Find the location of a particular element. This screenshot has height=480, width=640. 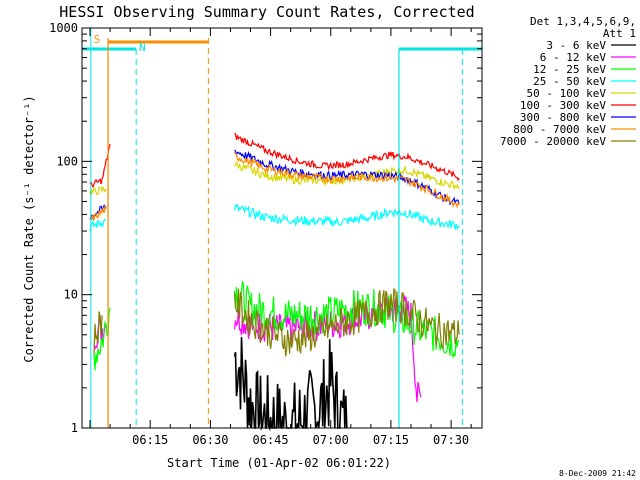

legend-label-4: 25 - 50 keV is located at coordinates (569, 81).